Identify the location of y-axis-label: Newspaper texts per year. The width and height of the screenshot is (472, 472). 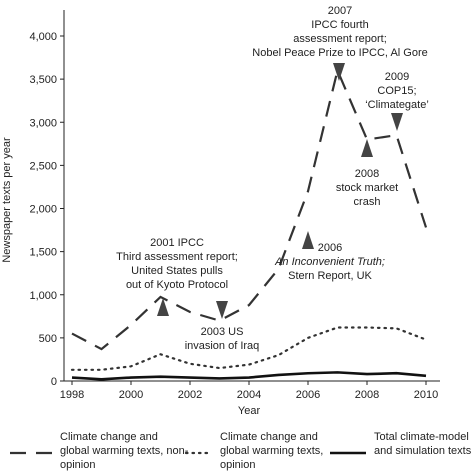
(7, 200).